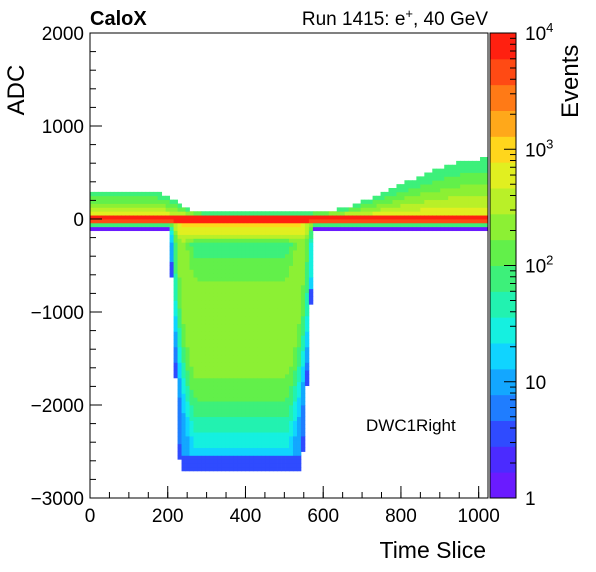 The height and width of the screenshot is (572, 596). Describe the element at coordinates (503, 278) in the screenshot. I see `colorbar-segment` at that location.